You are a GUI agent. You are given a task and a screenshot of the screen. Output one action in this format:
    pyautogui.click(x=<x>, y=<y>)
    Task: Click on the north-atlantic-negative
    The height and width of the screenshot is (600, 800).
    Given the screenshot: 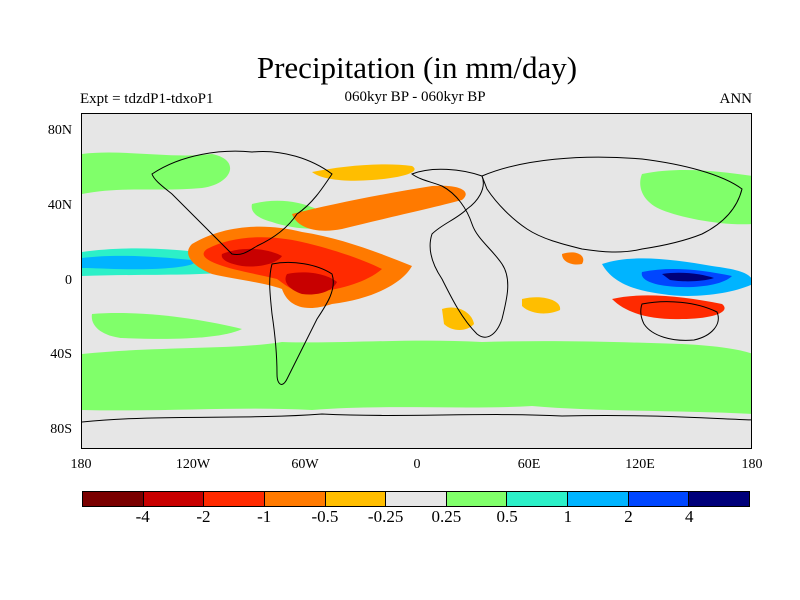 What is the action you would take?
    pyautogui.click(x=379, y=208)
    